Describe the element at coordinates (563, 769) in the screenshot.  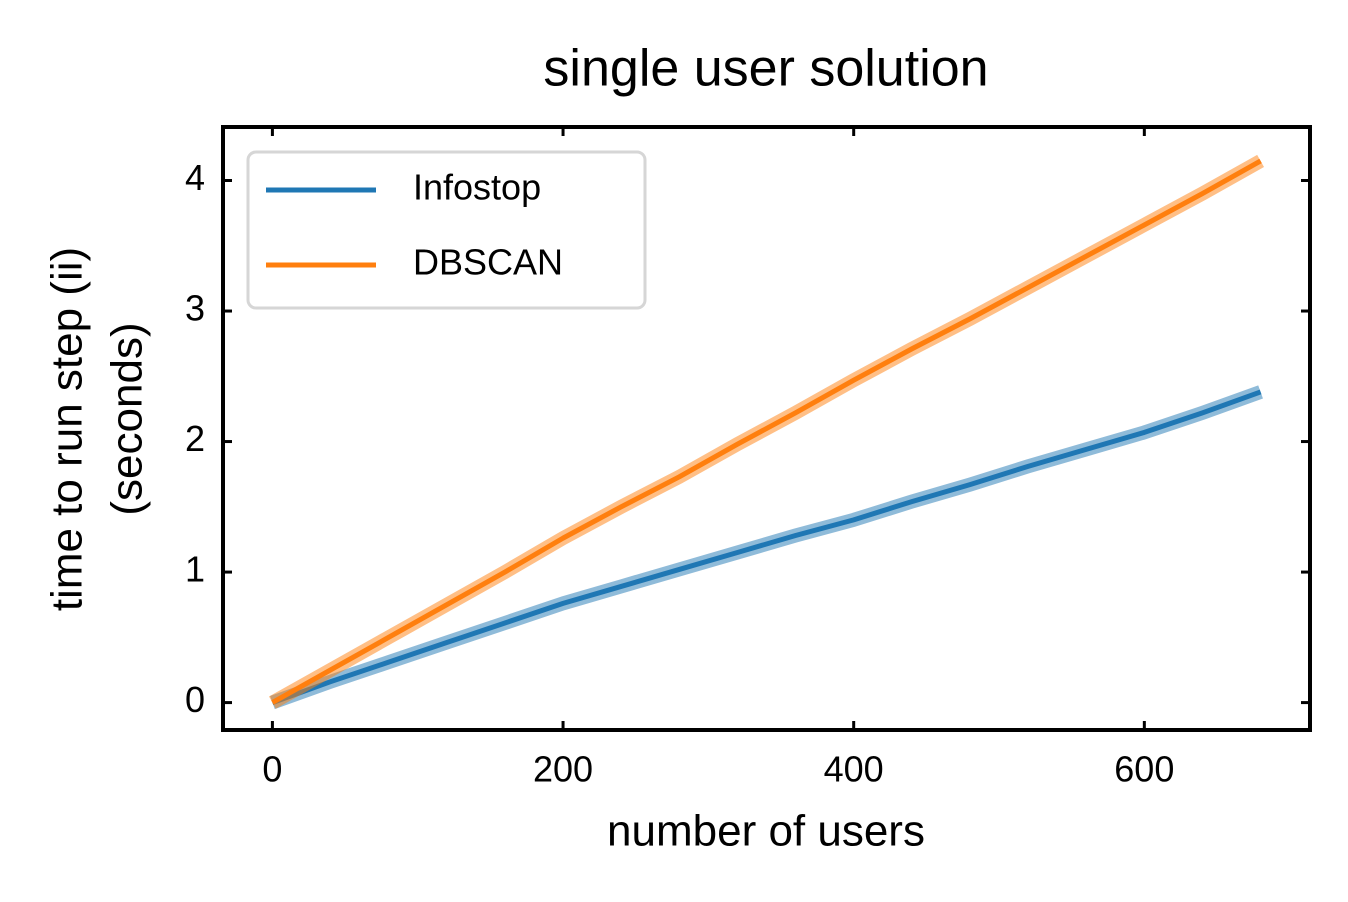
I see `x-tick-label: 200` at that location.